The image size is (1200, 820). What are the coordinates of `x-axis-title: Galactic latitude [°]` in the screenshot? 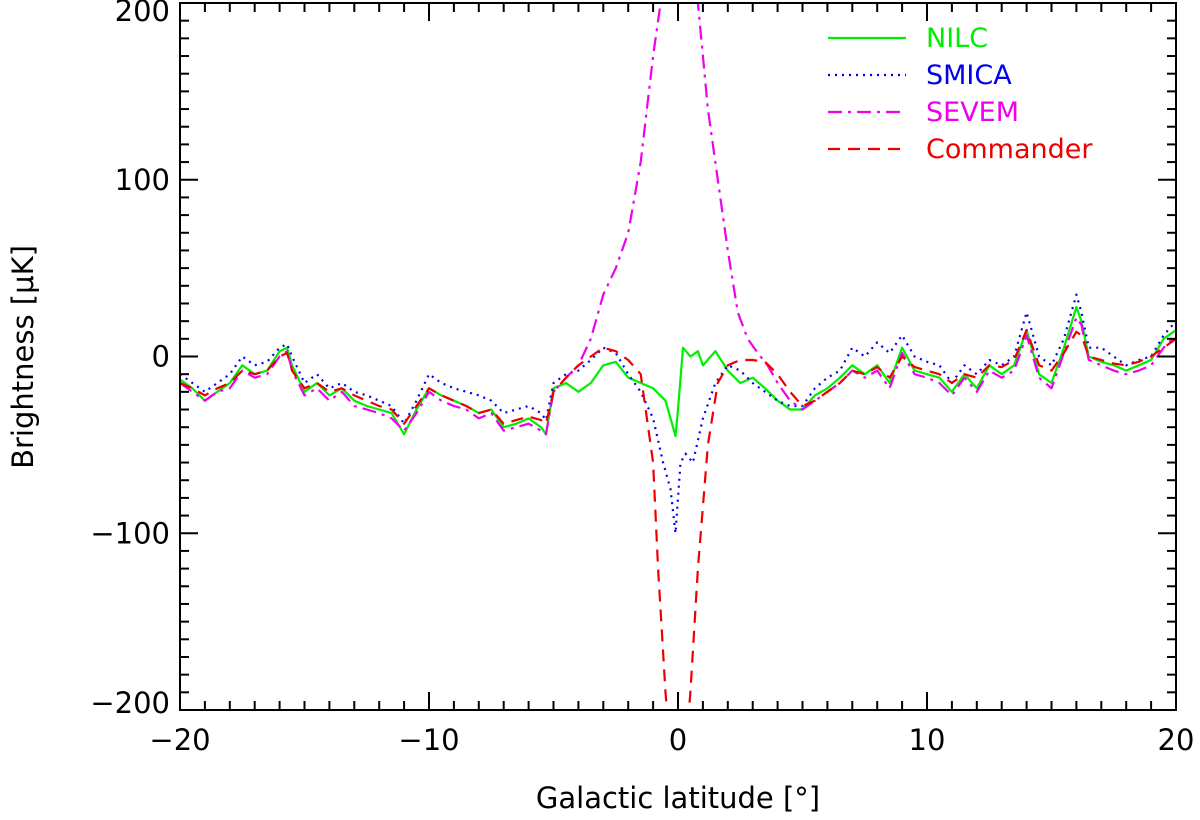 It's located at (678, 798).